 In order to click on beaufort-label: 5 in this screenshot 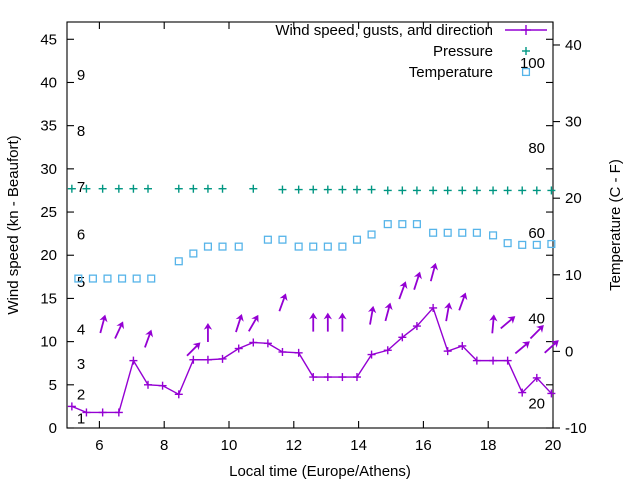, I will do `click(81, 282)`.